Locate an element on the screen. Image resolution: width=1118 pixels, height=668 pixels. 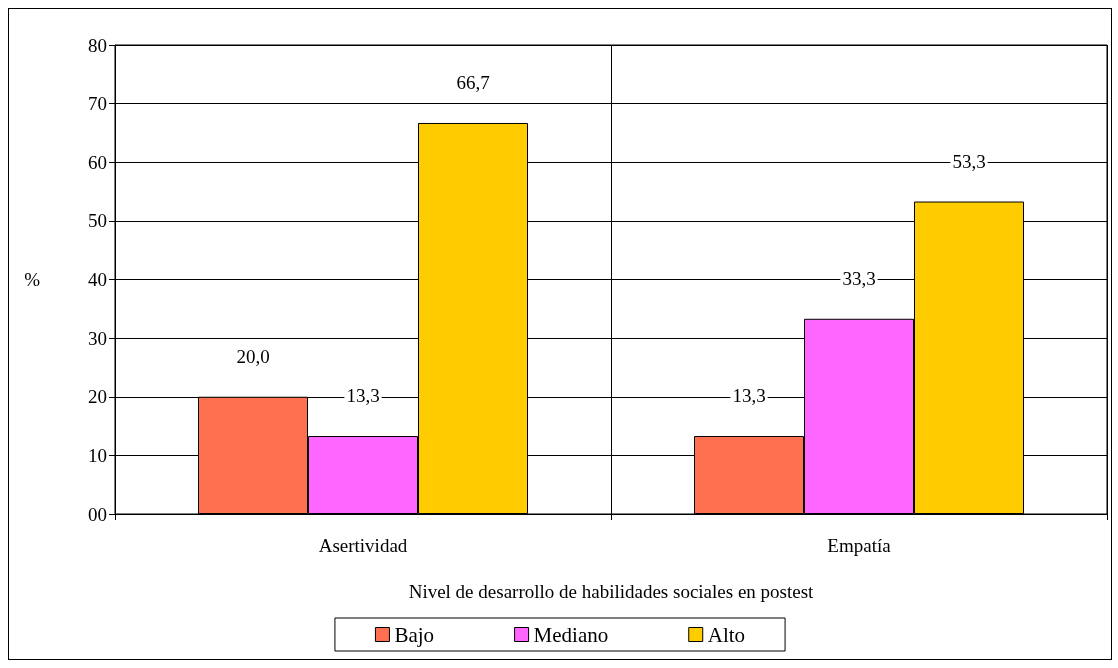
y-tick-label: 80 is located at coordinates (97, 45).